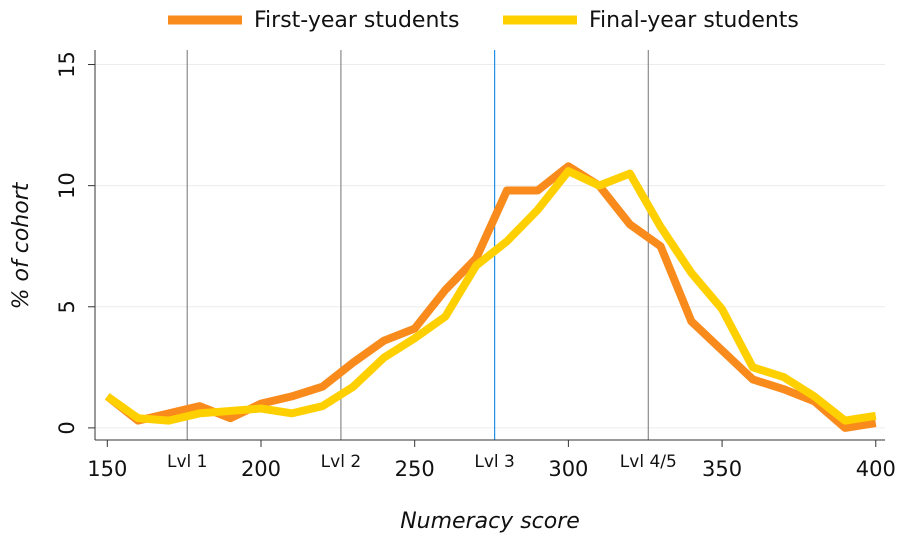 The image size is (897, 535). What do you see at coordinates (415, 469) in the screenshot?
I see `x-tick-label: 250` at bounding box center [415, 469].